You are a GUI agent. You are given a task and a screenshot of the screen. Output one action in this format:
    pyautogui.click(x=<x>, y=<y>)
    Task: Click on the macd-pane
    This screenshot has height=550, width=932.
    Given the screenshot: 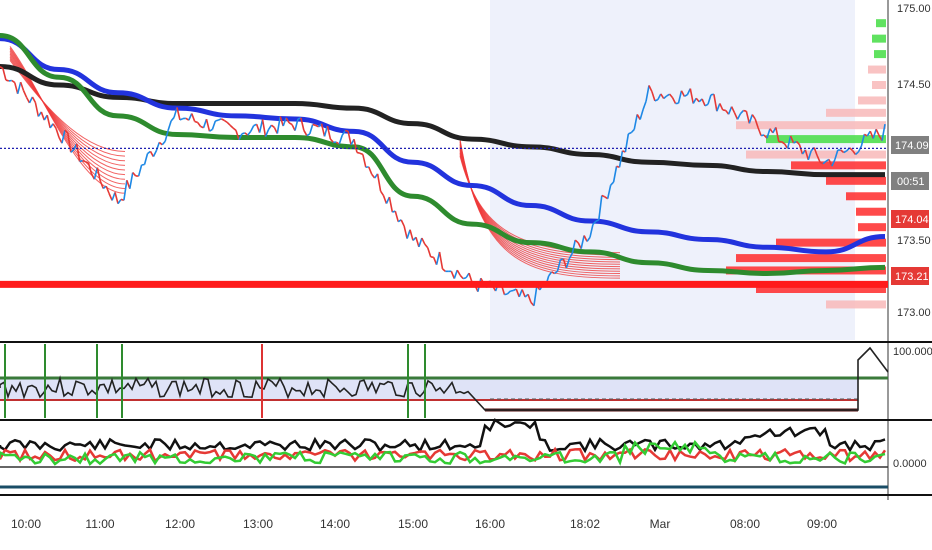 What is the action you would take?
    pyautogui.click(x=444, y=453)
    